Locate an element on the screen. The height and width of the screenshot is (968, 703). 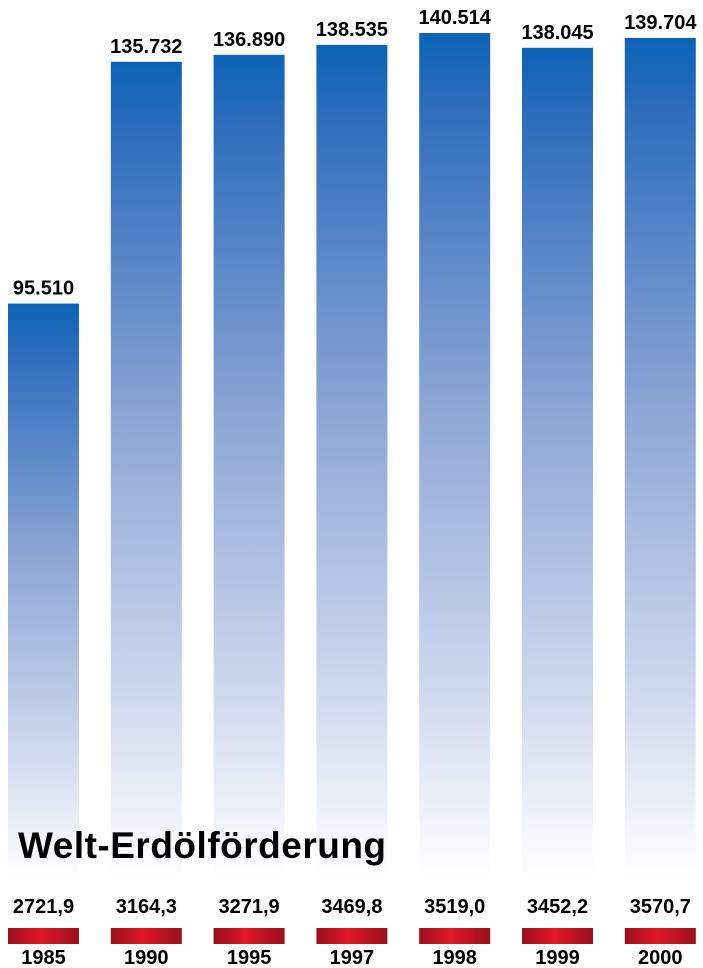
year-label-1990: 1990 is located at coordinates (146, 957).